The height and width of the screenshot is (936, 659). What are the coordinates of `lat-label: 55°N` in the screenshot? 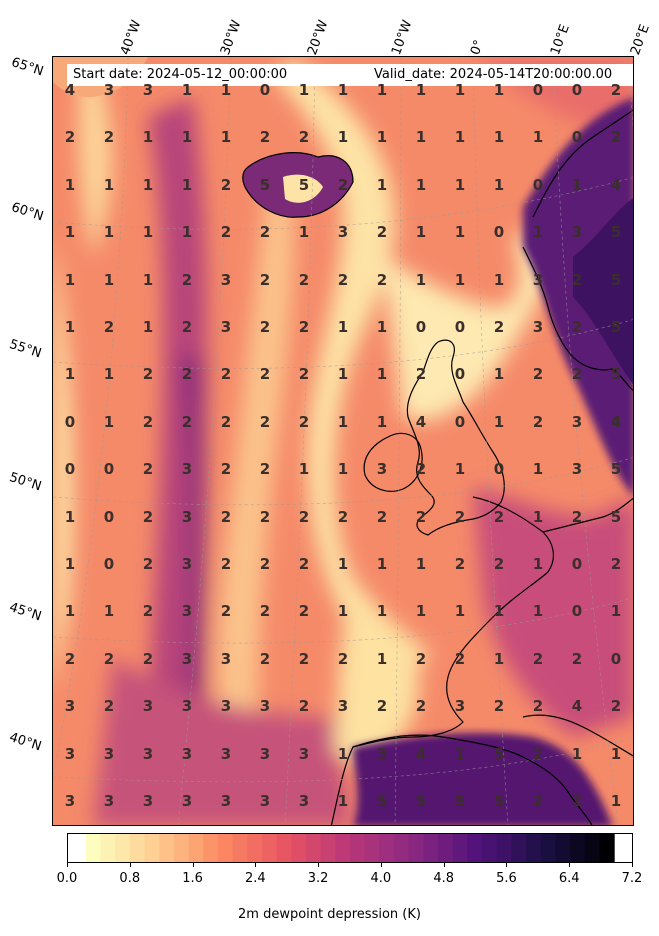 It's located at (25, 349).